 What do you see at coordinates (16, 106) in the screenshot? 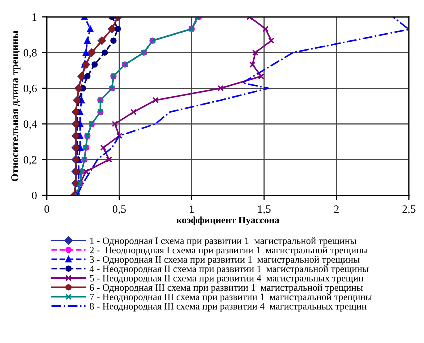
I see `y-axis-title: Относительная длина трещины` at bounding box center [16, 106].